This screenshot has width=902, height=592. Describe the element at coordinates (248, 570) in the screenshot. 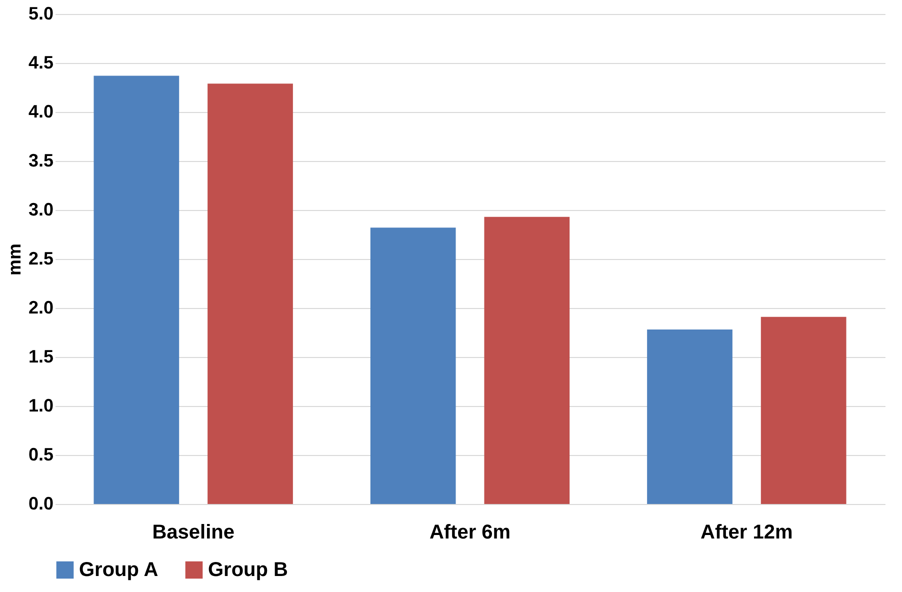

I see `legend-label: Group B` at that location.